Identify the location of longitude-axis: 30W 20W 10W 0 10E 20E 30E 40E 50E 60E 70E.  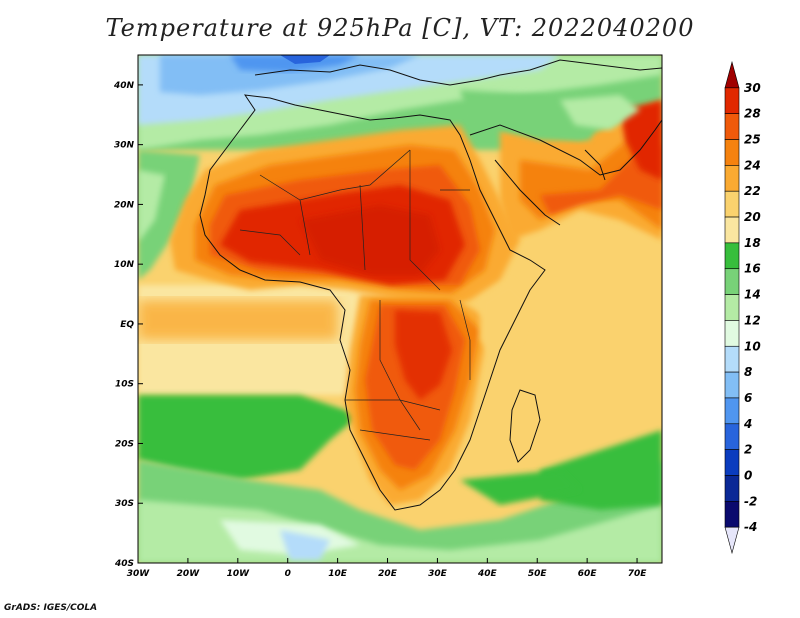
(387, 568).